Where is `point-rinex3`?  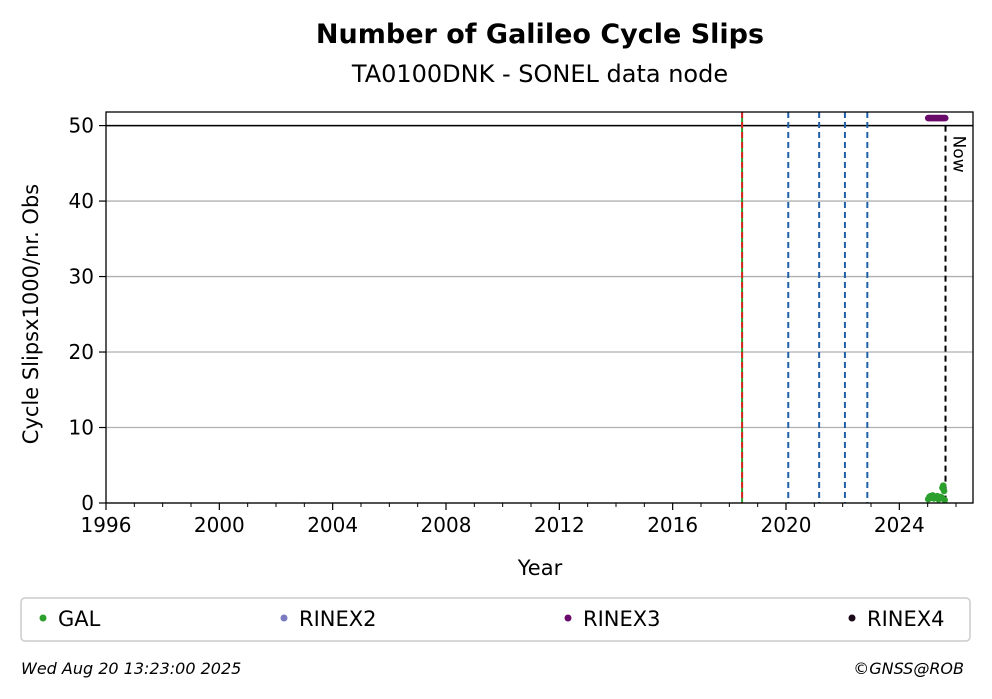 point-rinex3 is located at coordinates (945, 118).